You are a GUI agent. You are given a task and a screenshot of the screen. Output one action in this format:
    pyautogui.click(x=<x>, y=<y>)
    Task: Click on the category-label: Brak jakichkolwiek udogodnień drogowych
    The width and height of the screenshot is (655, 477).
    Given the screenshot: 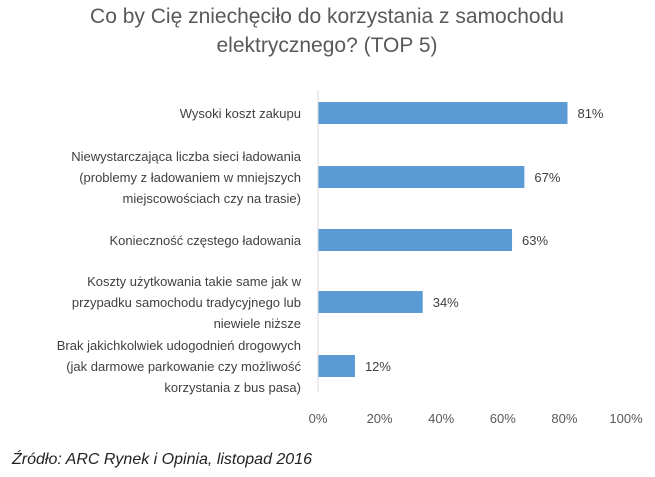 What is the action you would take?
    pyautogui.click(x=179, y=345)
    